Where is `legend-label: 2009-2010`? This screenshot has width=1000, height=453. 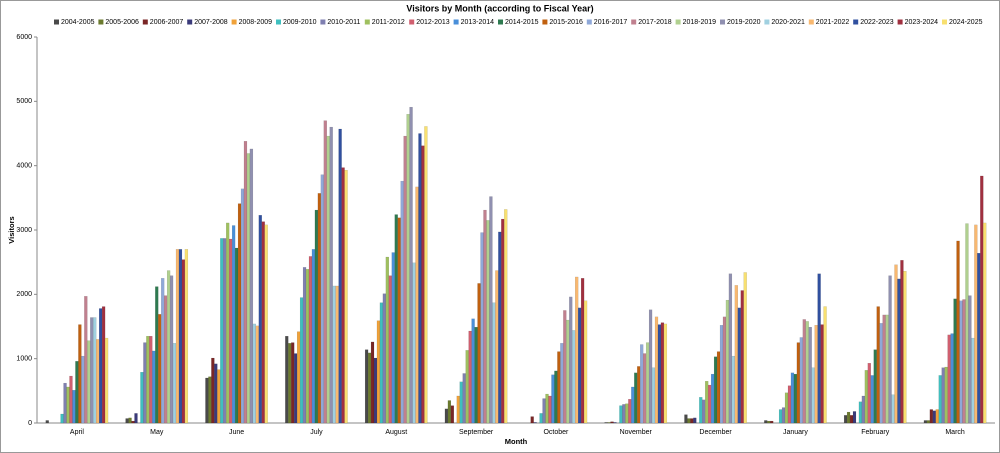
legend-label: 2009-2010 is located at coordinates (300, 22).